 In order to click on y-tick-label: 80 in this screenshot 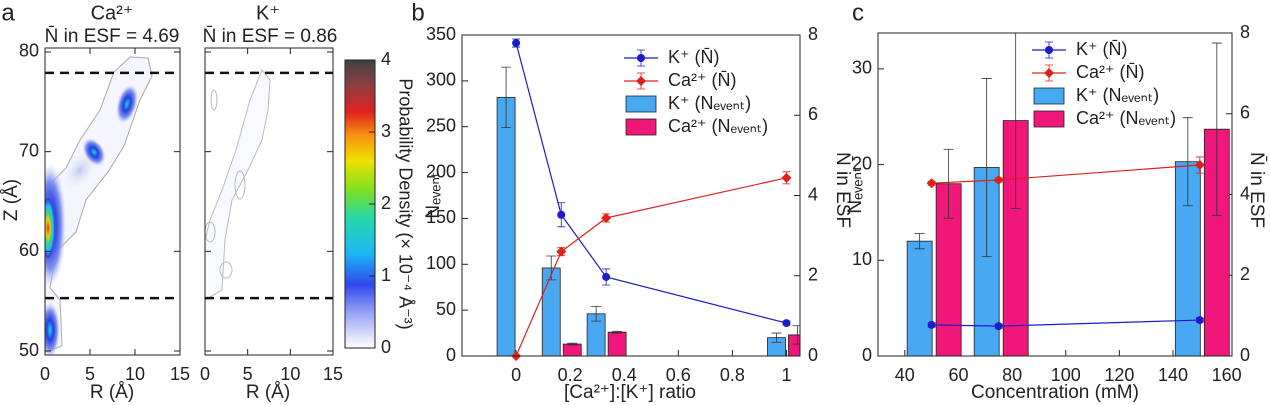, I will do `click(29, 51)`.